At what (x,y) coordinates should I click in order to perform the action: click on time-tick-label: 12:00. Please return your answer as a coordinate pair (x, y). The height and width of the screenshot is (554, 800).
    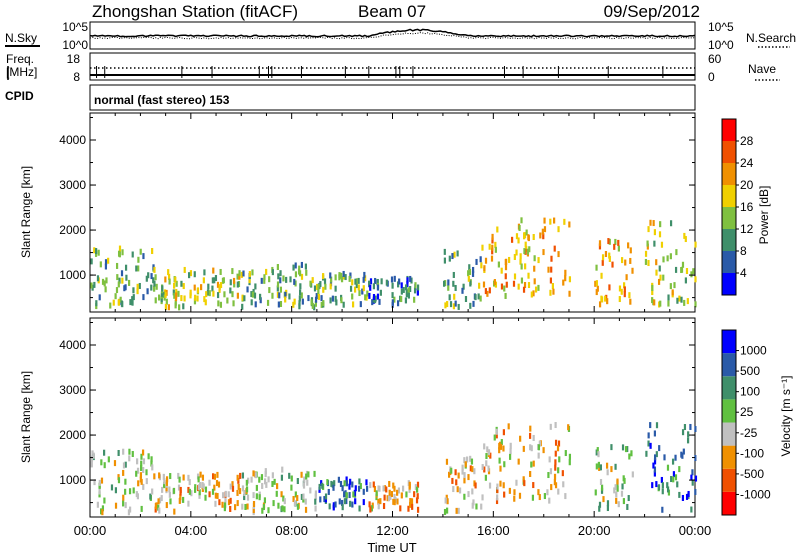
    Looking at the image, I should click on (392, 530).